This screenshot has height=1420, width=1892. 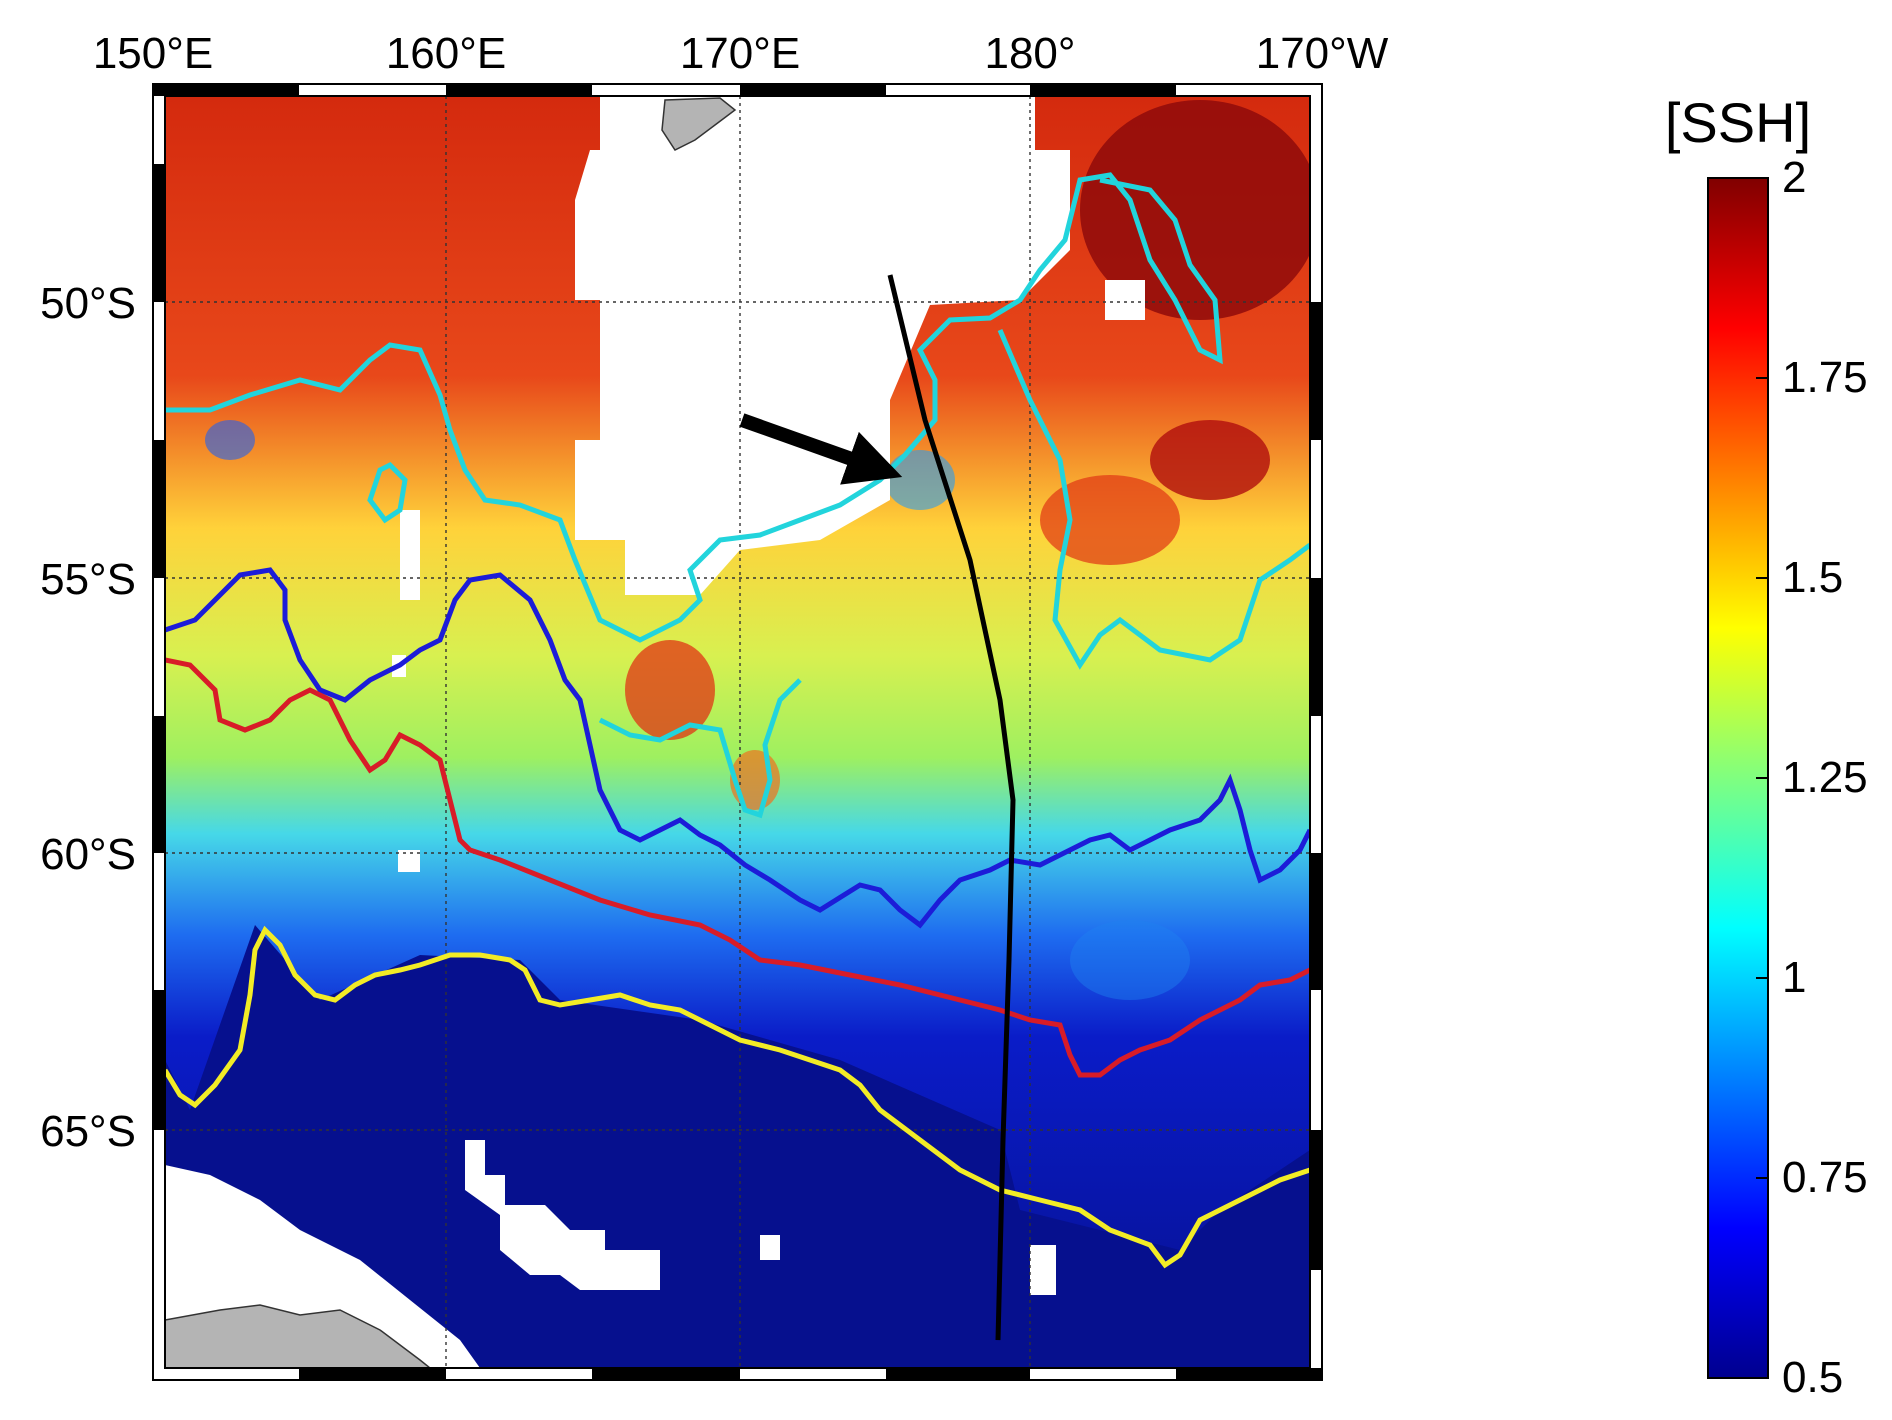 What do you see at coordinates (1738, 122) in the screenshot?
I see `colorbar-title: [SSH]` at bounding box center [1738, 122].